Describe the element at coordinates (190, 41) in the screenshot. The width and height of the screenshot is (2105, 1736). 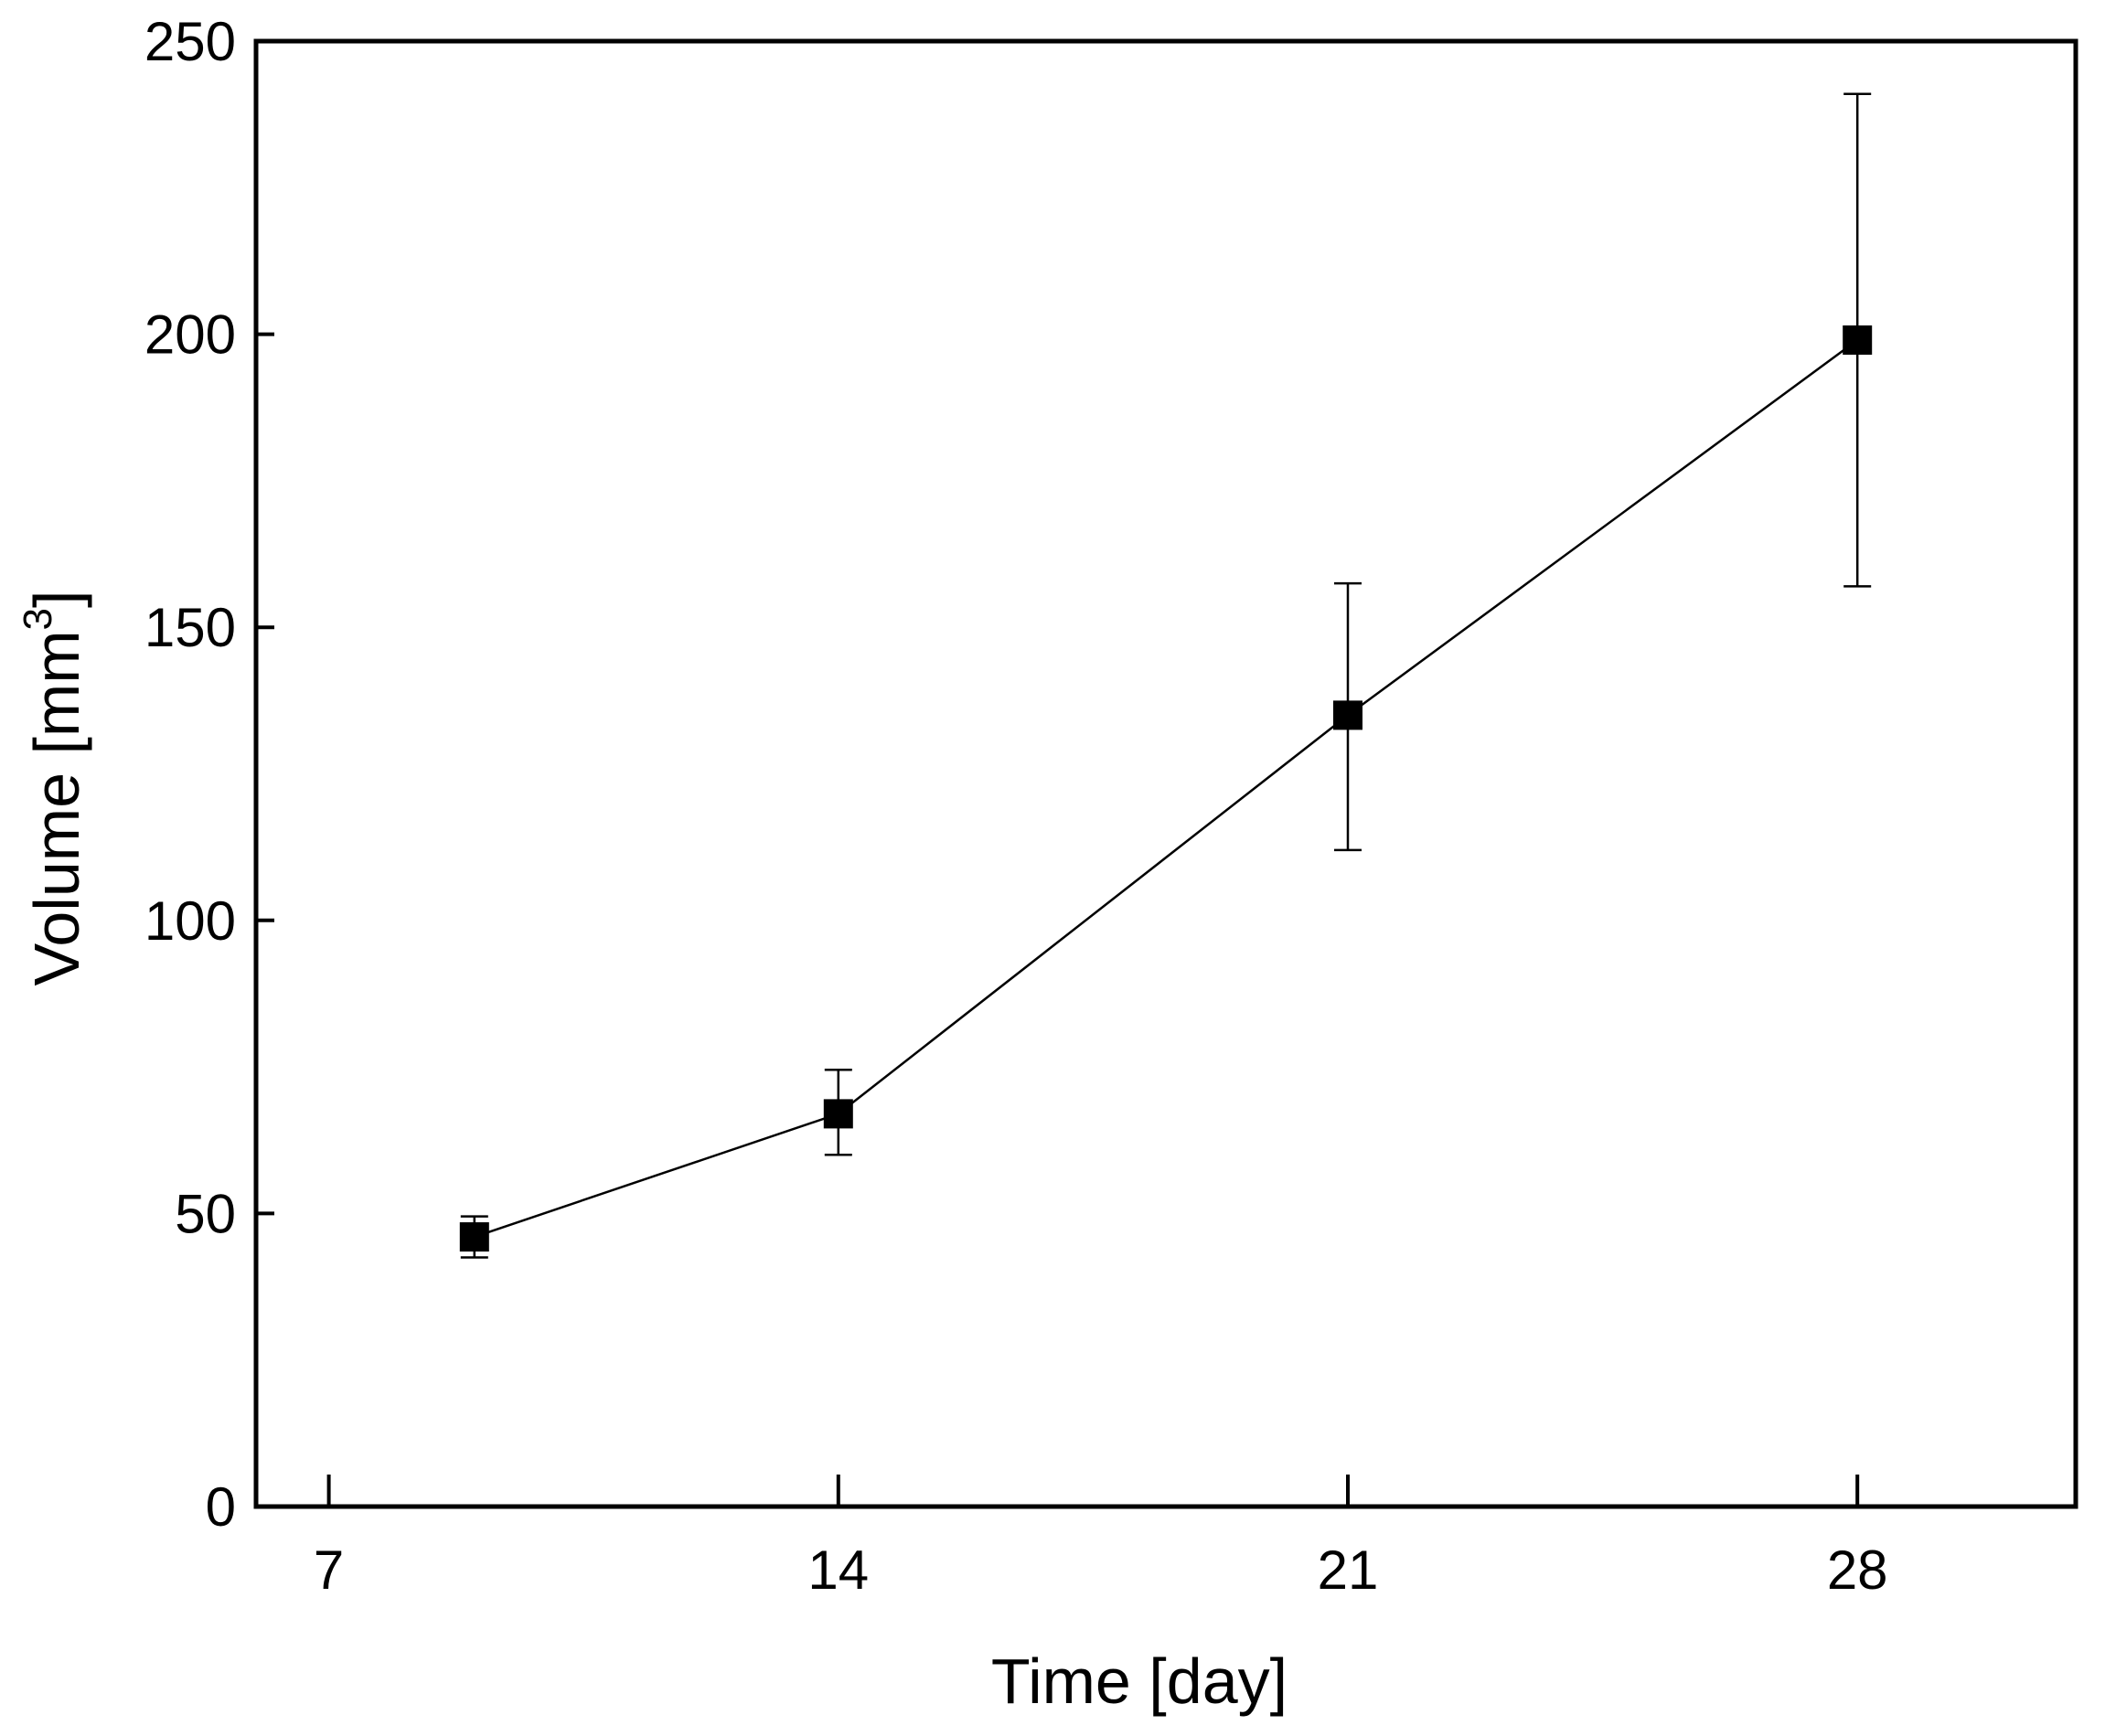
I see `y-tick-label: 250` at that location.